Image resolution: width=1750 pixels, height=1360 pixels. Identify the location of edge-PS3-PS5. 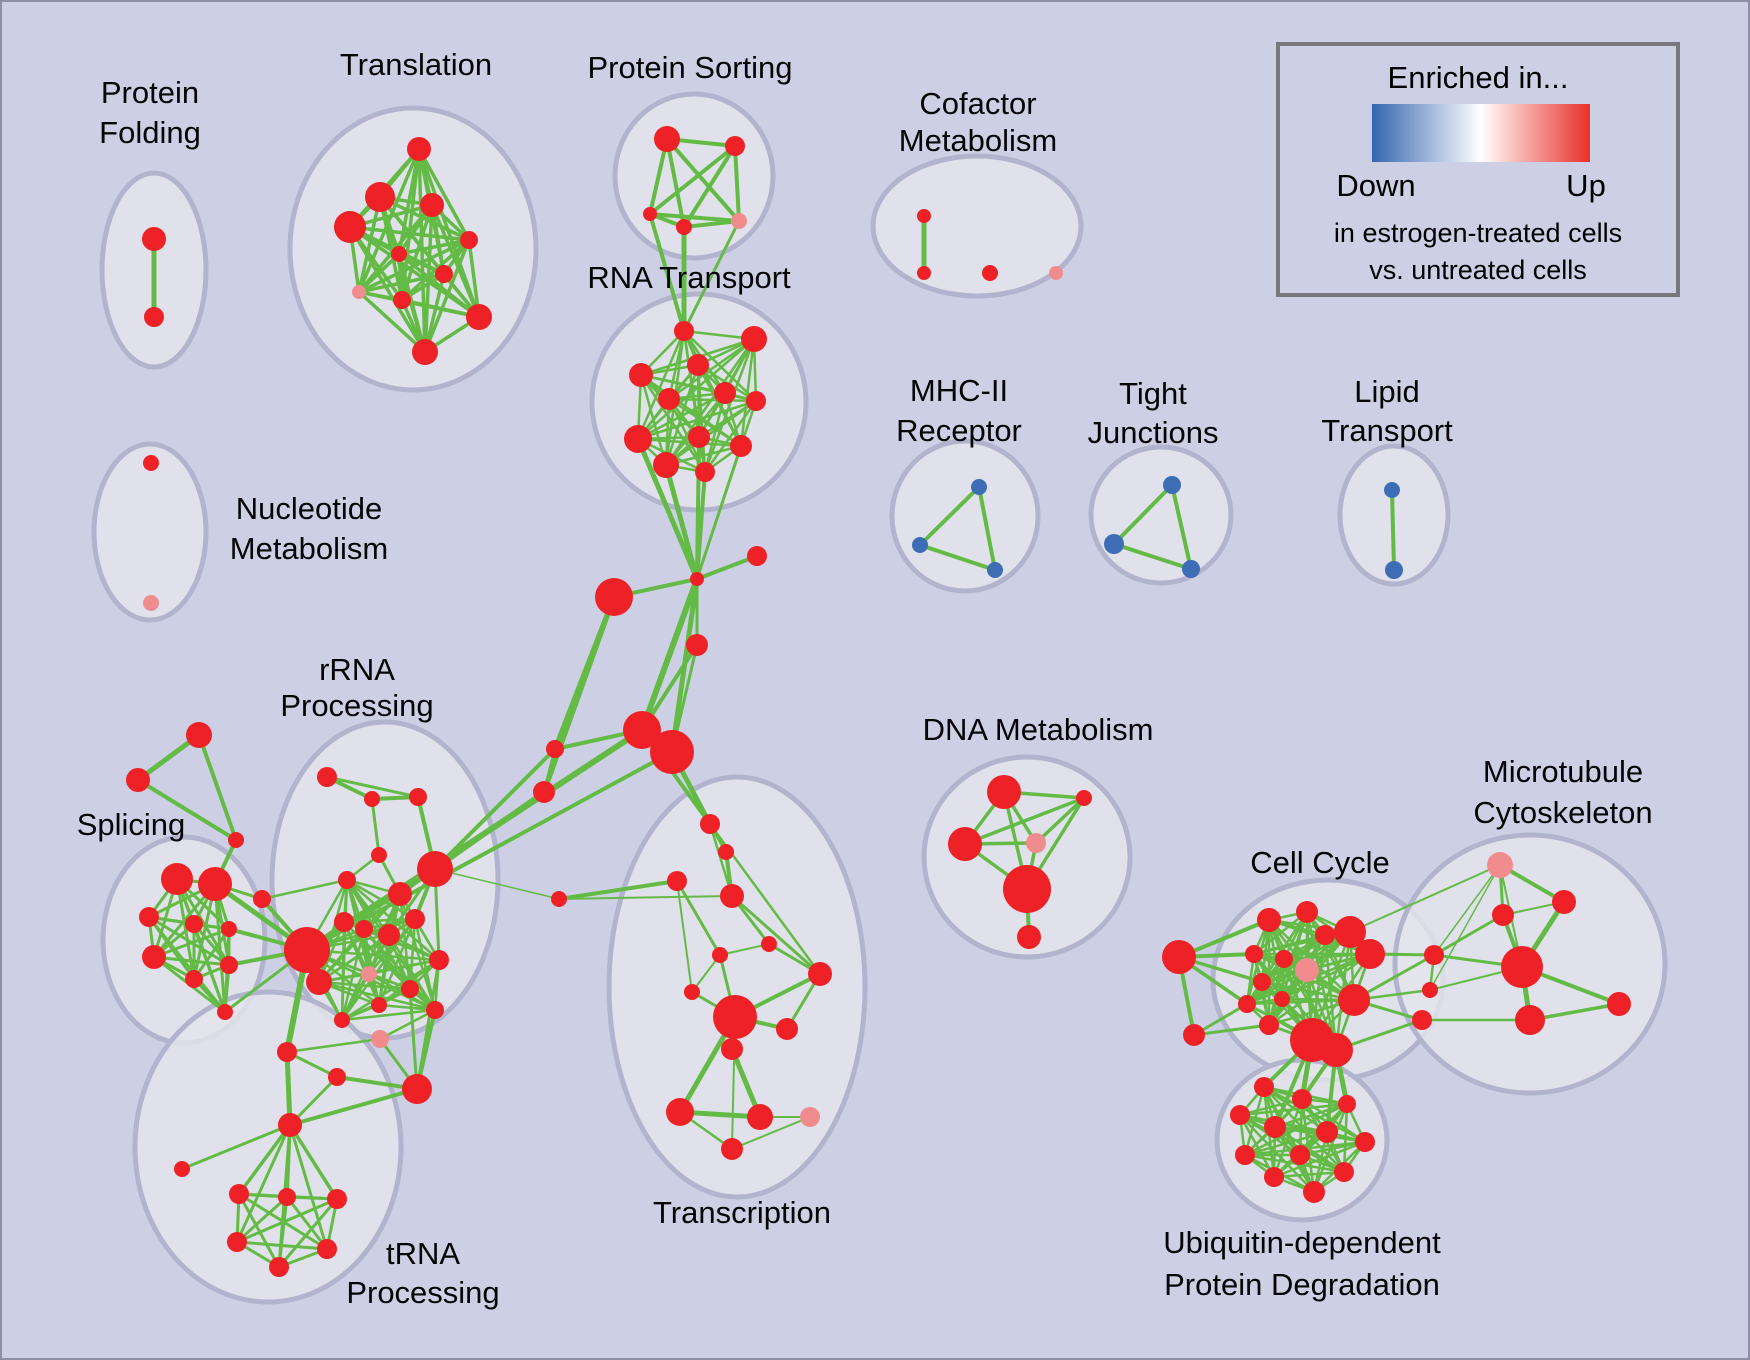
(694, 217).